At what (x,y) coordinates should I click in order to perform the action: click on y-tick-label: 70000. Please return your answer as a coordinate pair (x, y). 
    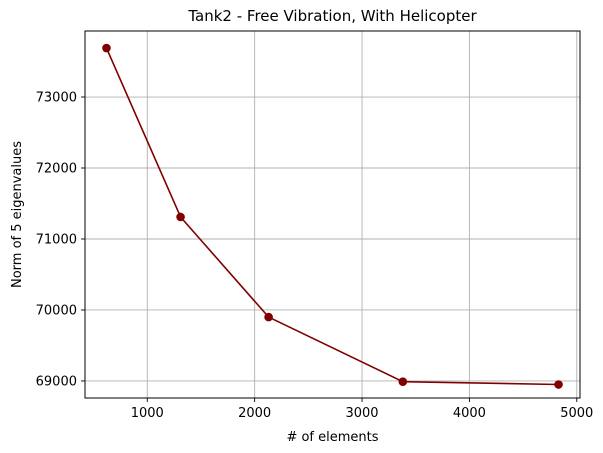
    Looking at the image, I should click on (56, 310).